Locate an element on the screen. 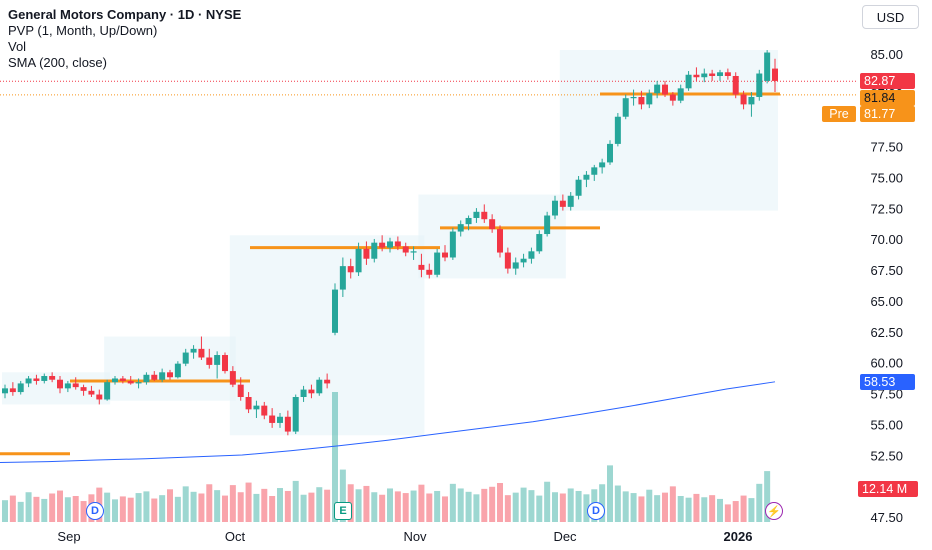 The height and width of the screenshot is (550, 932). symbol-title: General Motors Company · 1D · NYSE is located at coordinates (125, 14).